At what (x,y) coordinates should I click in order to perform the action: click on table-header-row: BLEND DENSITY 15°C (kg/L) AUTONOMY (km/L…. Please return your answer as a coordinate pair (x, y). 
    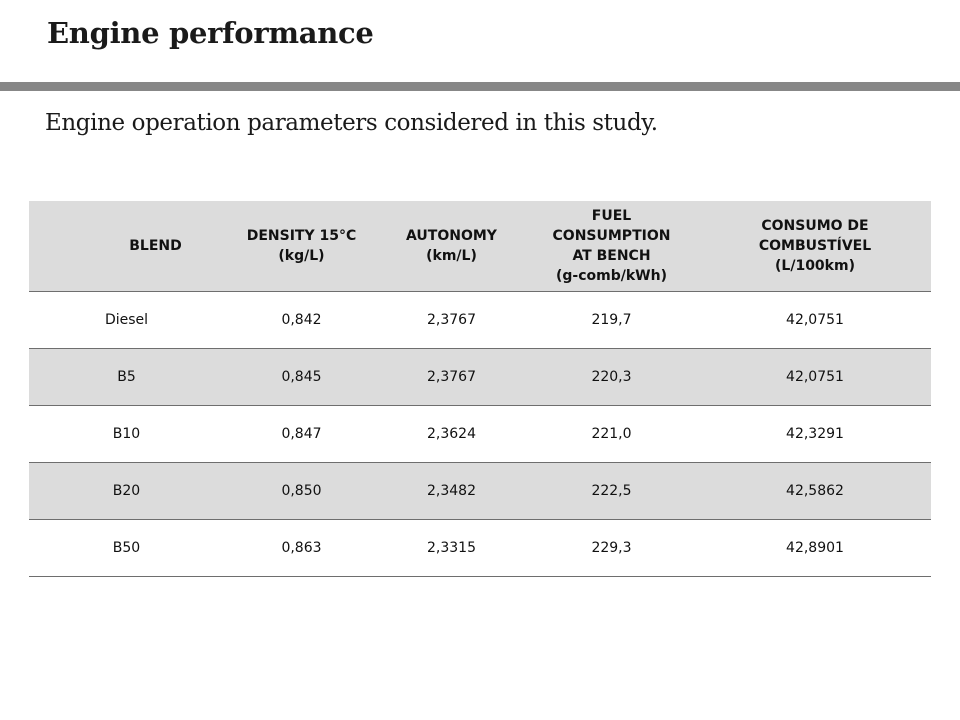
    Looking at the image, I should click on (480, 246).